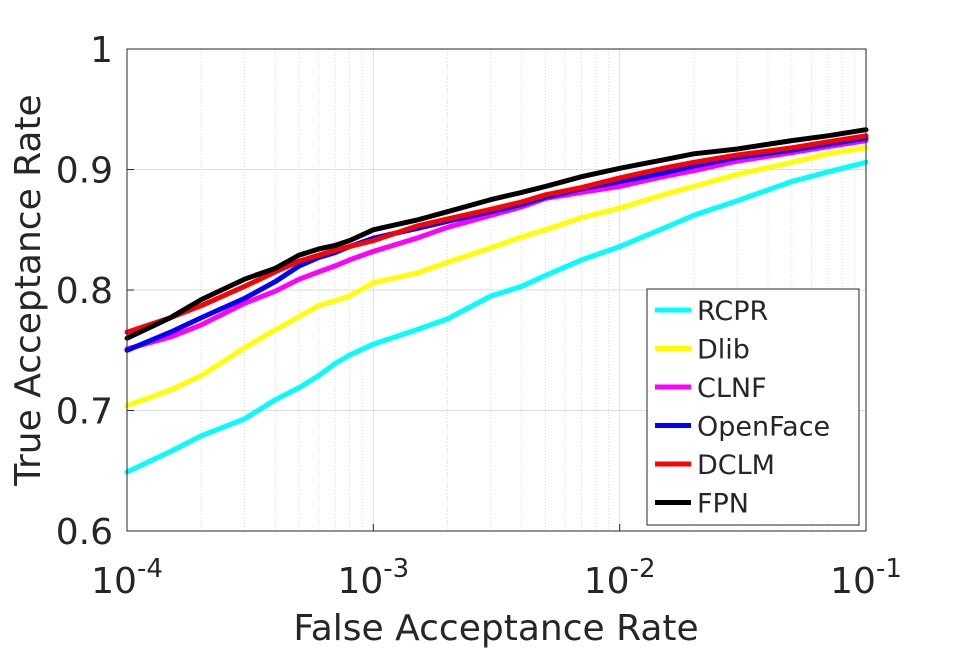 The height and width of the screenshot is (650, 958). I want to click on y-tick-label: 0.9, so click(84, 171).